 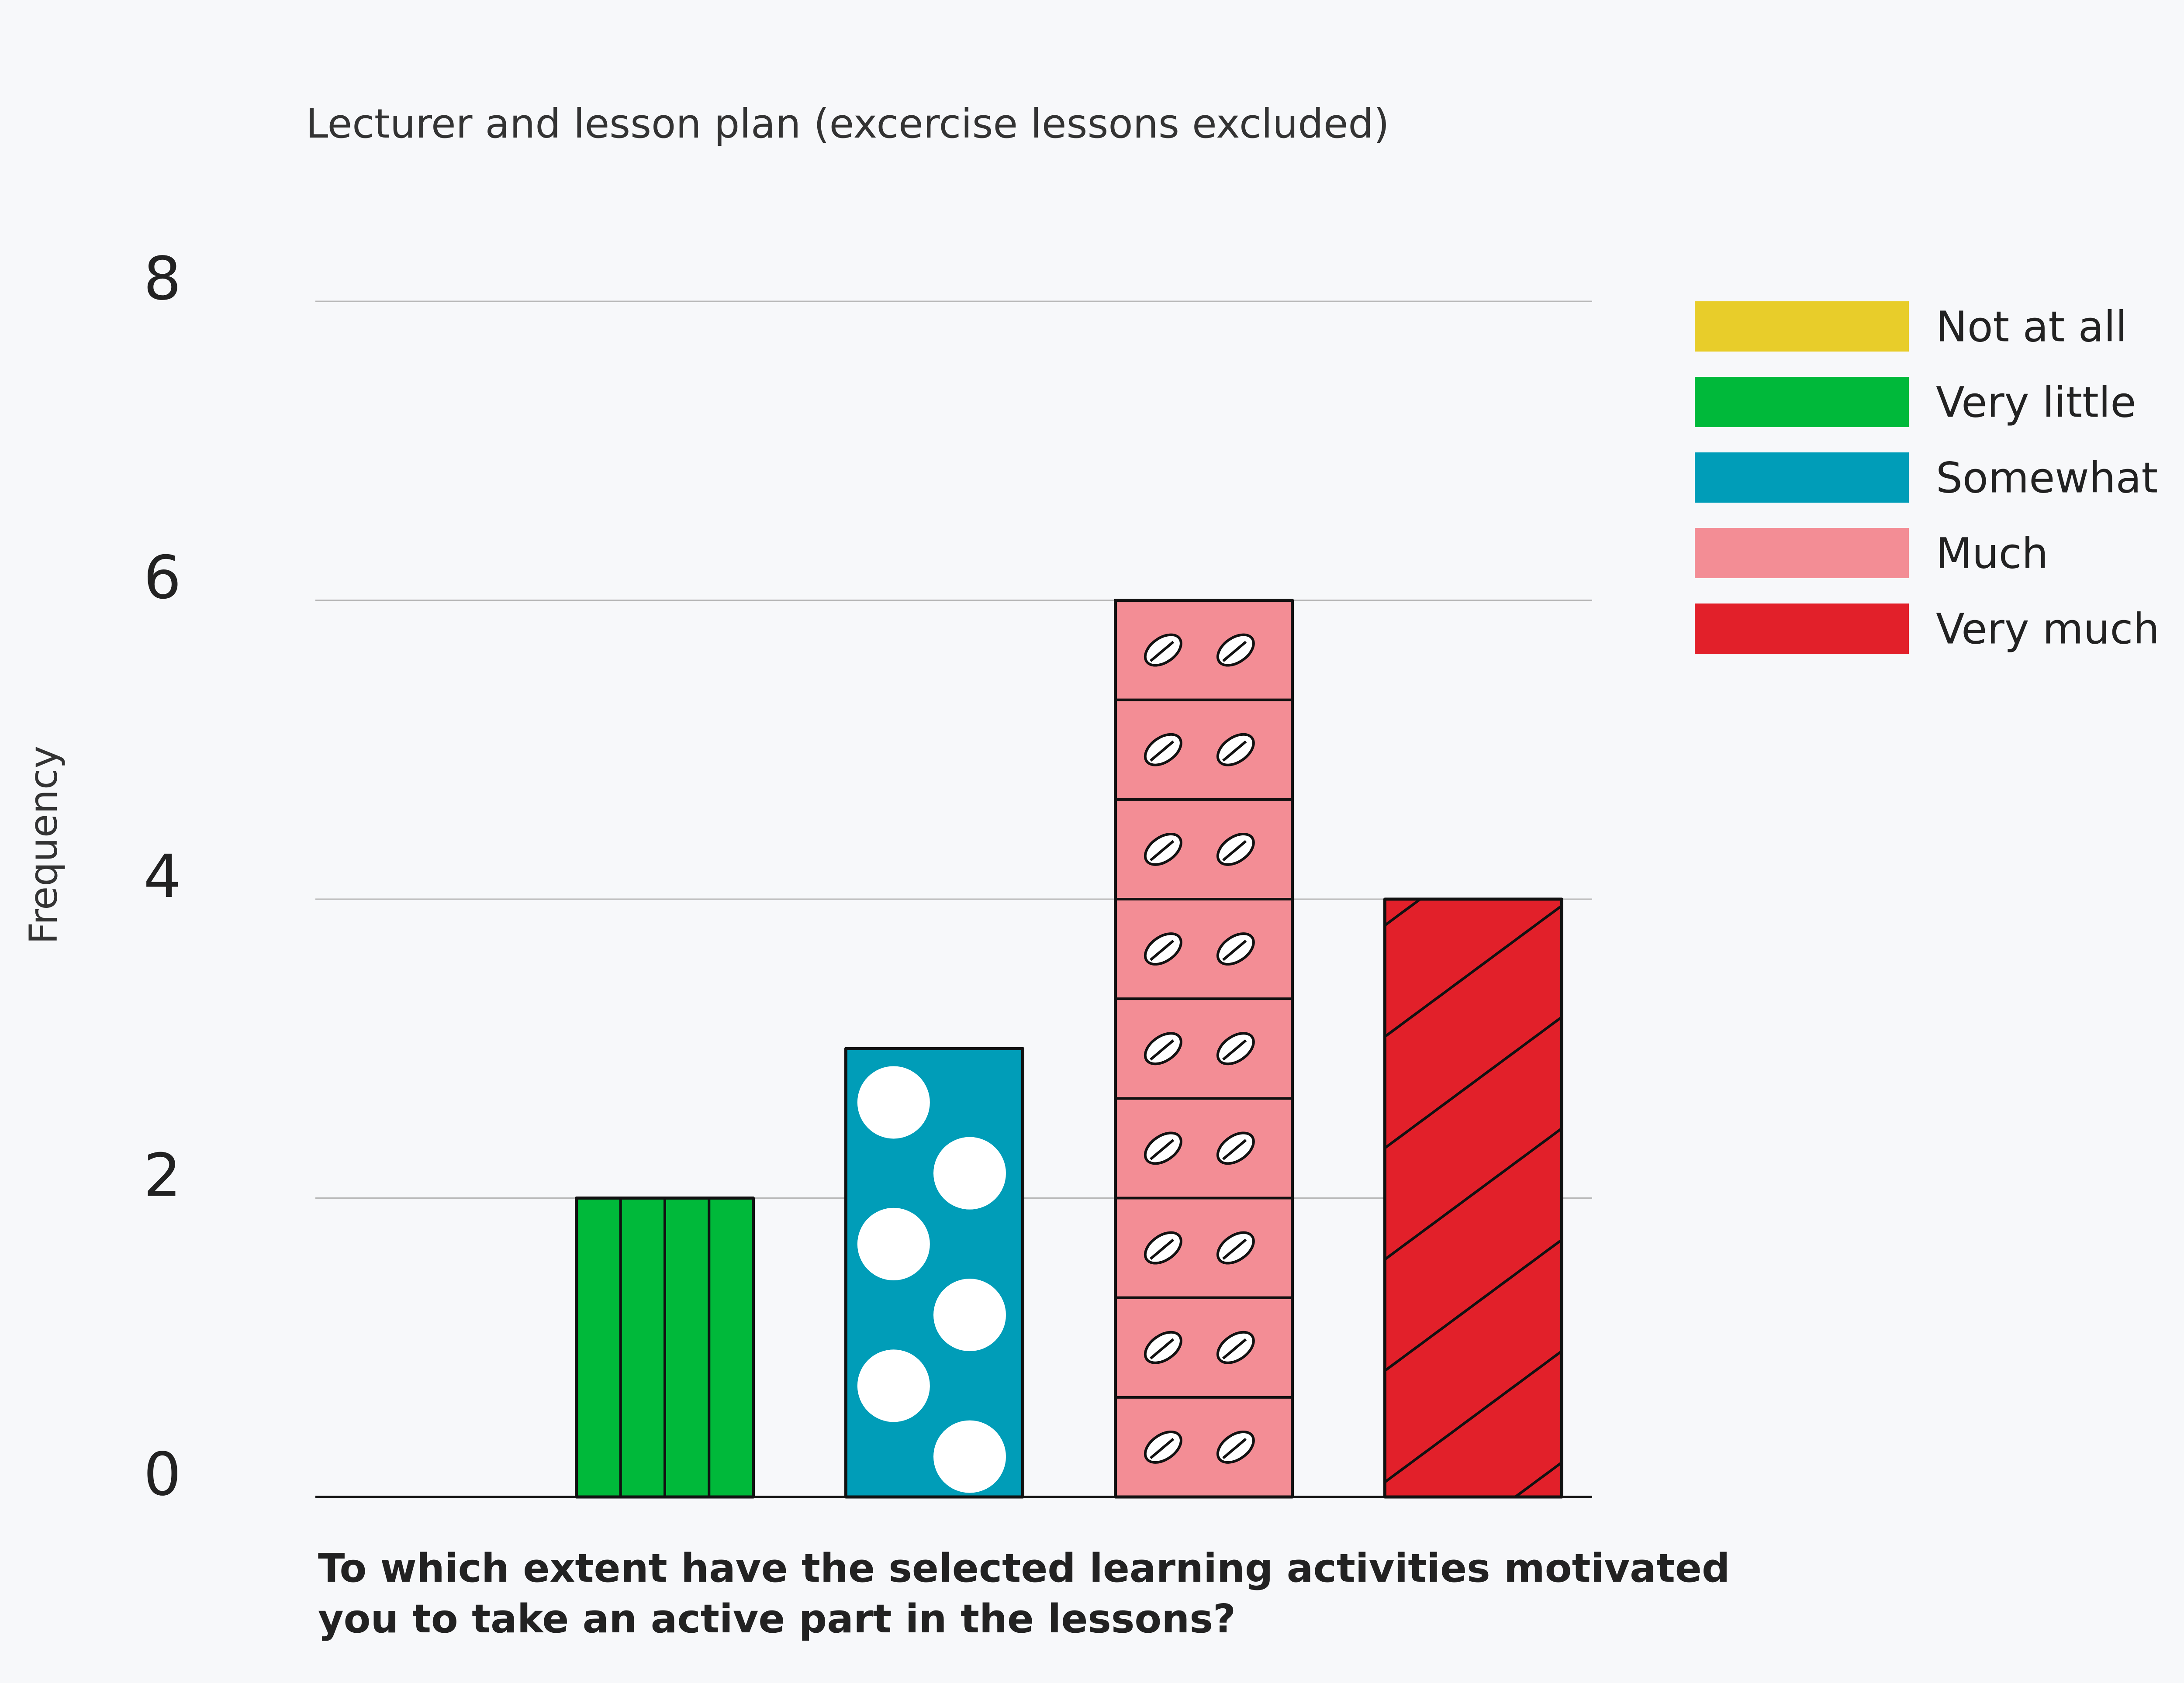 I want to click on y-tick-labels: 0 2 4 6 8, so click(x=162, y=877).